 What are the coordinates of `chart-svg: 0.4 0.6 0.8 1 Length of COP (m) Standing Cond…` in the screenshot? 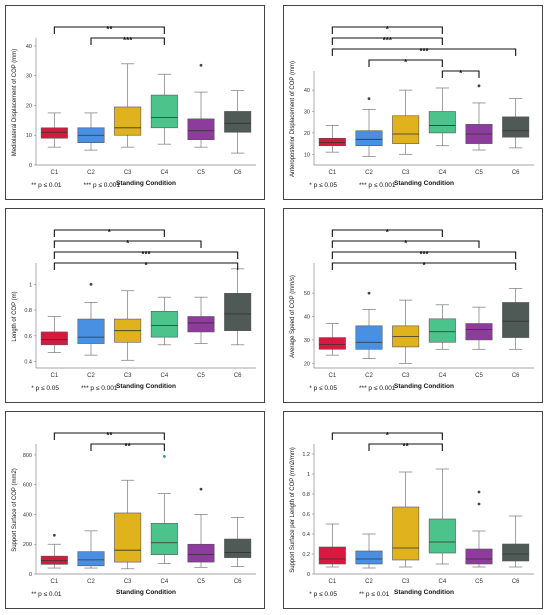 It's located at (134, 309).